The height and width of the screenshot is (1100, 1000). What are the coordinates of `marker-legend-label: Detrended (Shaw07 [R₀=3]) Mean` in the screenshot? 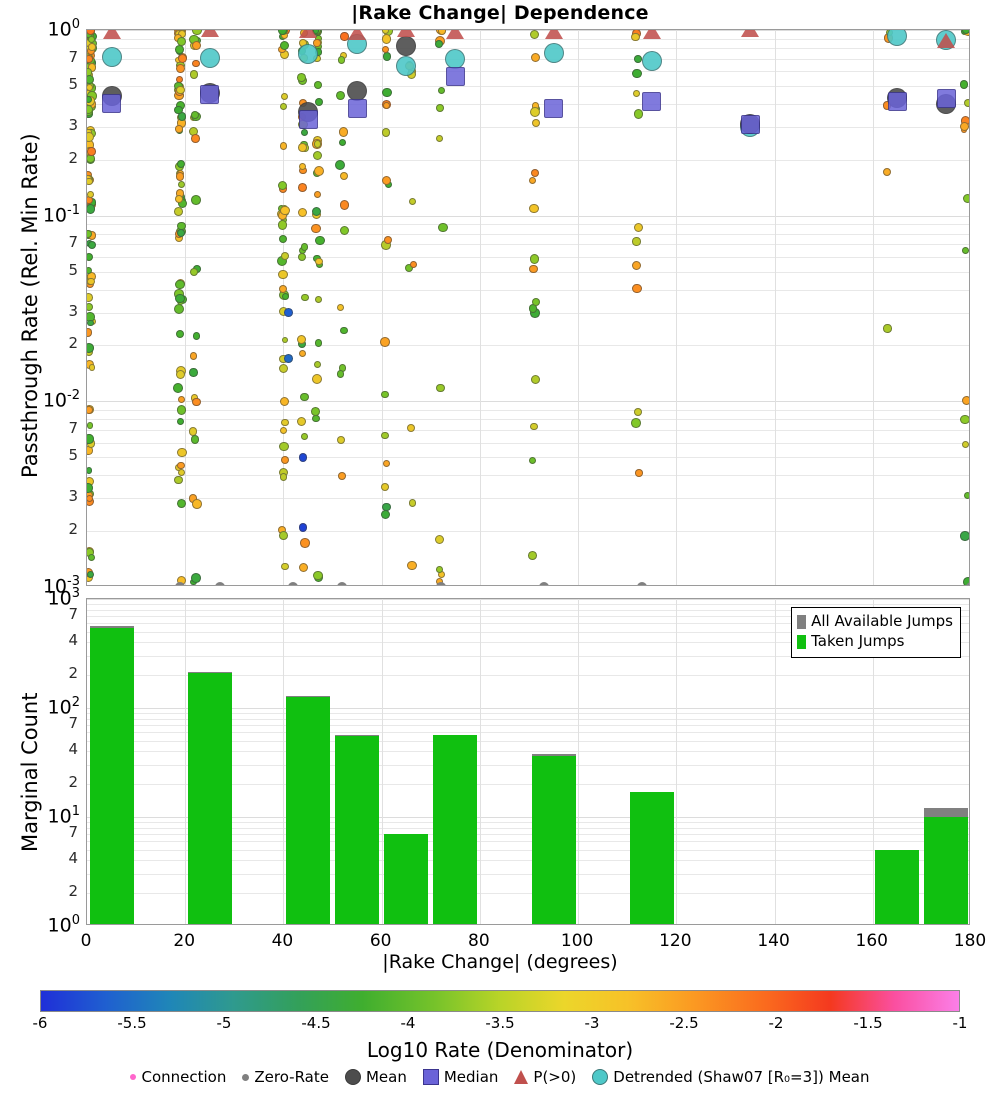 It's located at (741, 1077).